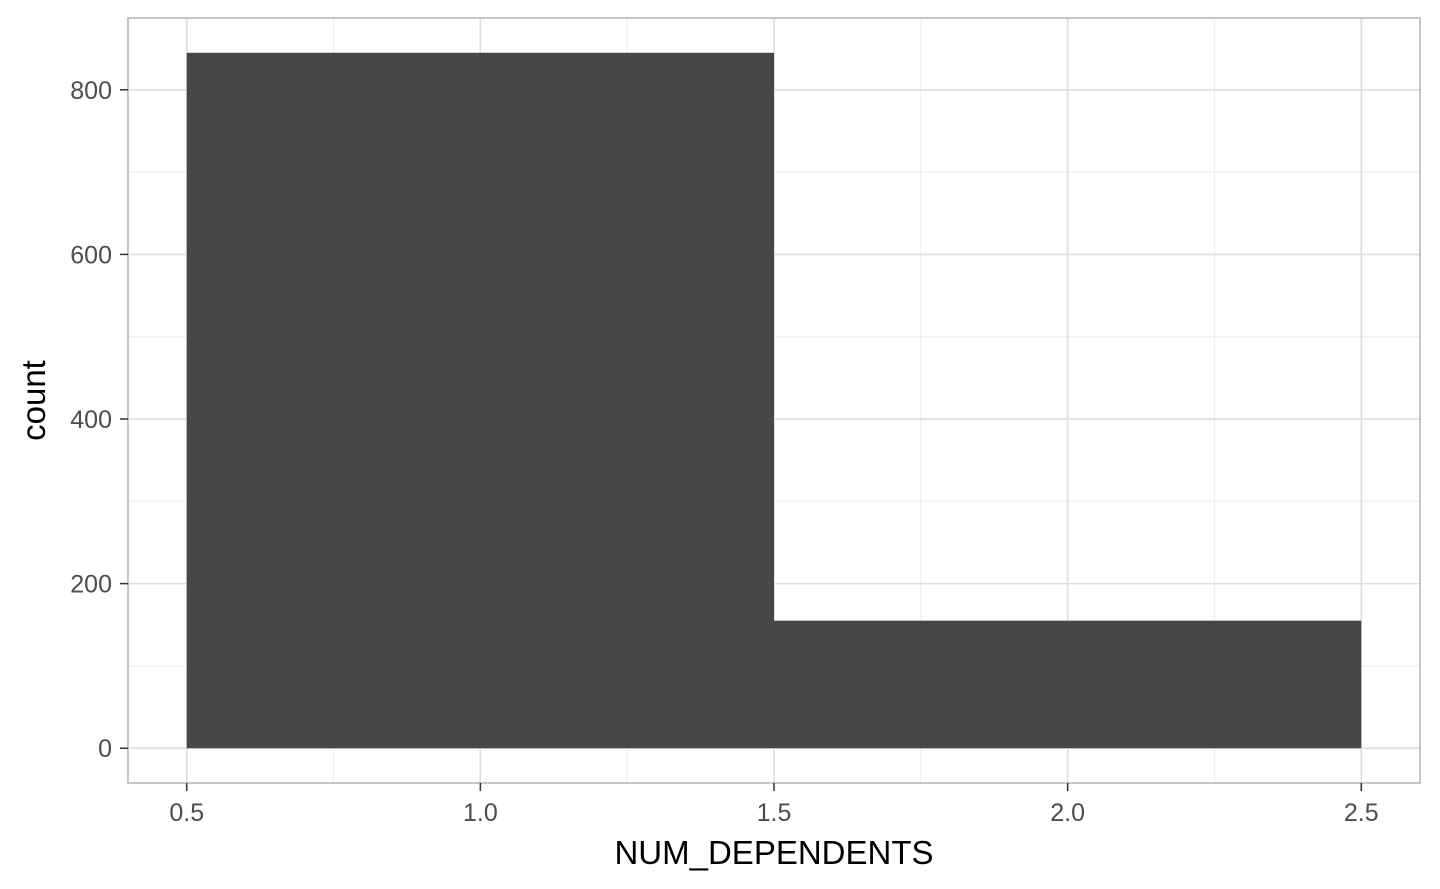  I want to click on y-tick-label: 400, so click(91, 420).